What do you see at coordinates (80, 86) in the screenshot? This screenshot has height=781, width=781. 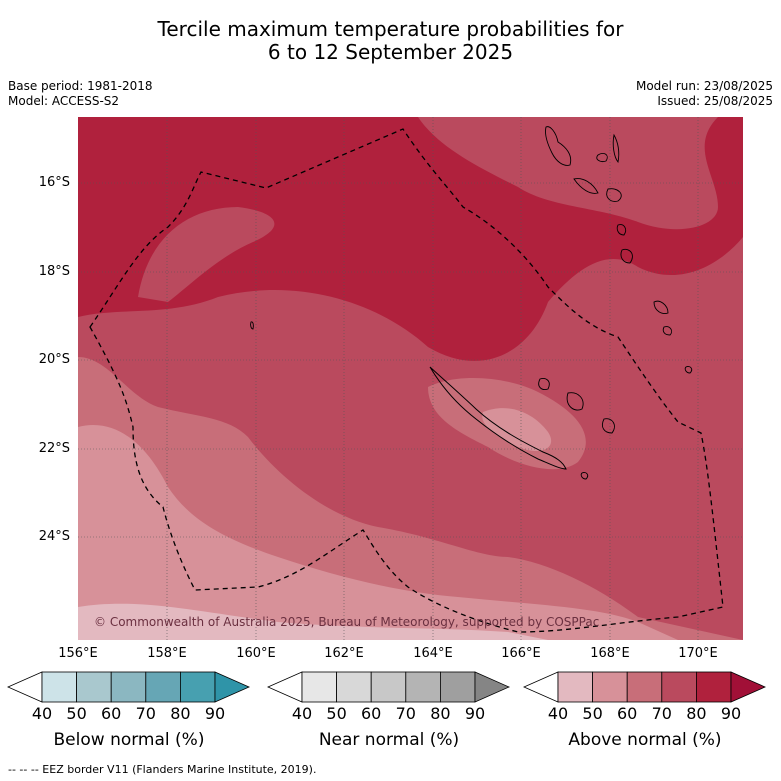 I see `base-period: Base period: 1981-2018` at bounding box center [80, 86].